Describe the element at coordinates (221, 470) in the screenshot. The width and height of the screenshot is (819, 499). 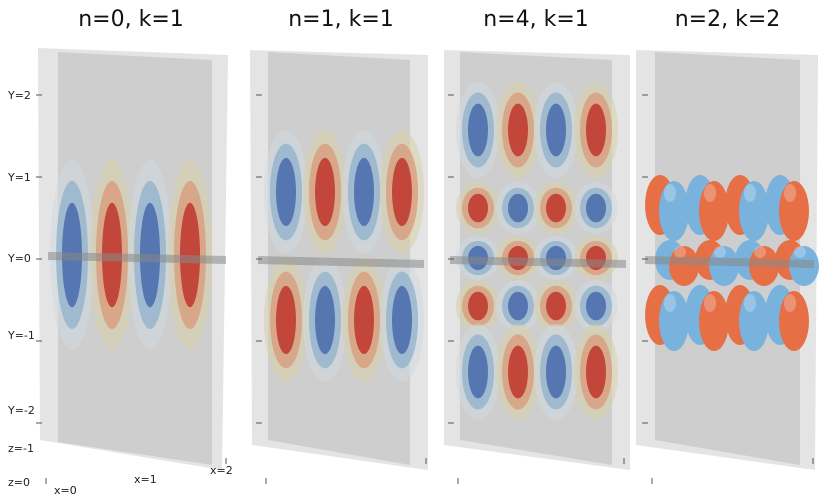
I see `x-axis-label: x=2` at that location.